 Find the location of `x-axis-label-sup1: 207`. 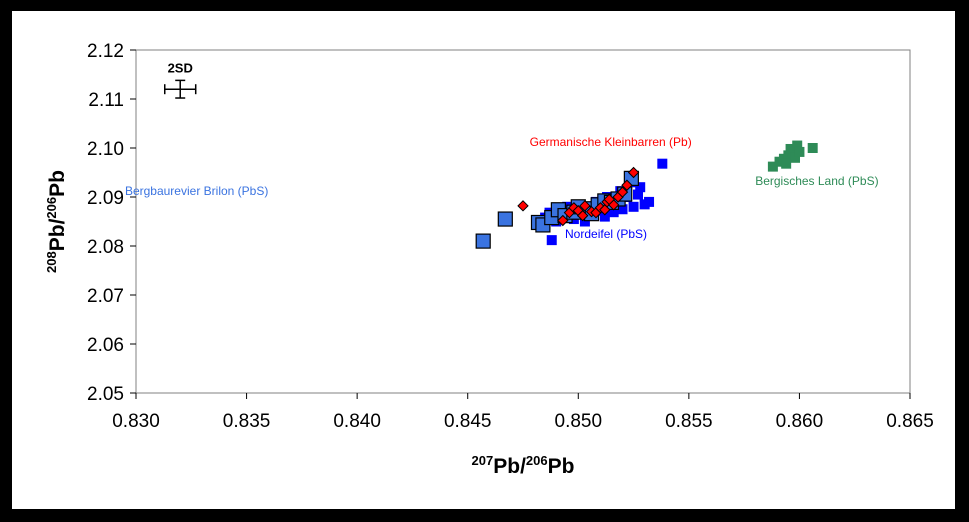

x-axis-label-sup1: 207 is located at coordinates (483, 460).